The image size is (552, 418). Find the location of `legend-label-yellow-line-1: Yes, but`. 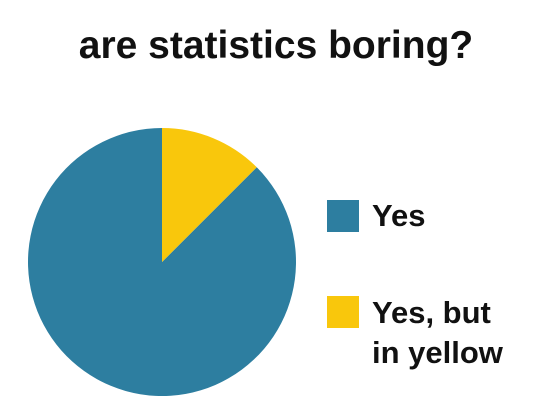

legend-label-yellow-line-1: Yes, but is located at coordinates (431, 312).